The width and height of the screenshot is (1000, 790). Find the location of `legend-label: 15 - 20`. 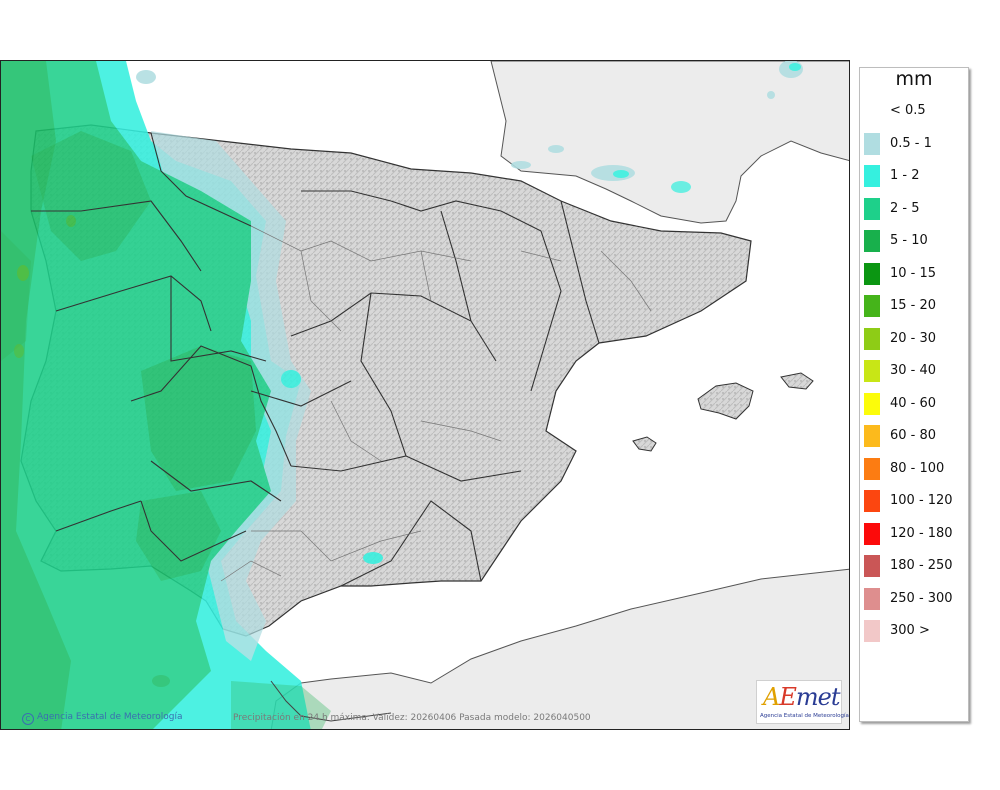

legend-label: 15 - 20 is located at coordinates (913, 305).